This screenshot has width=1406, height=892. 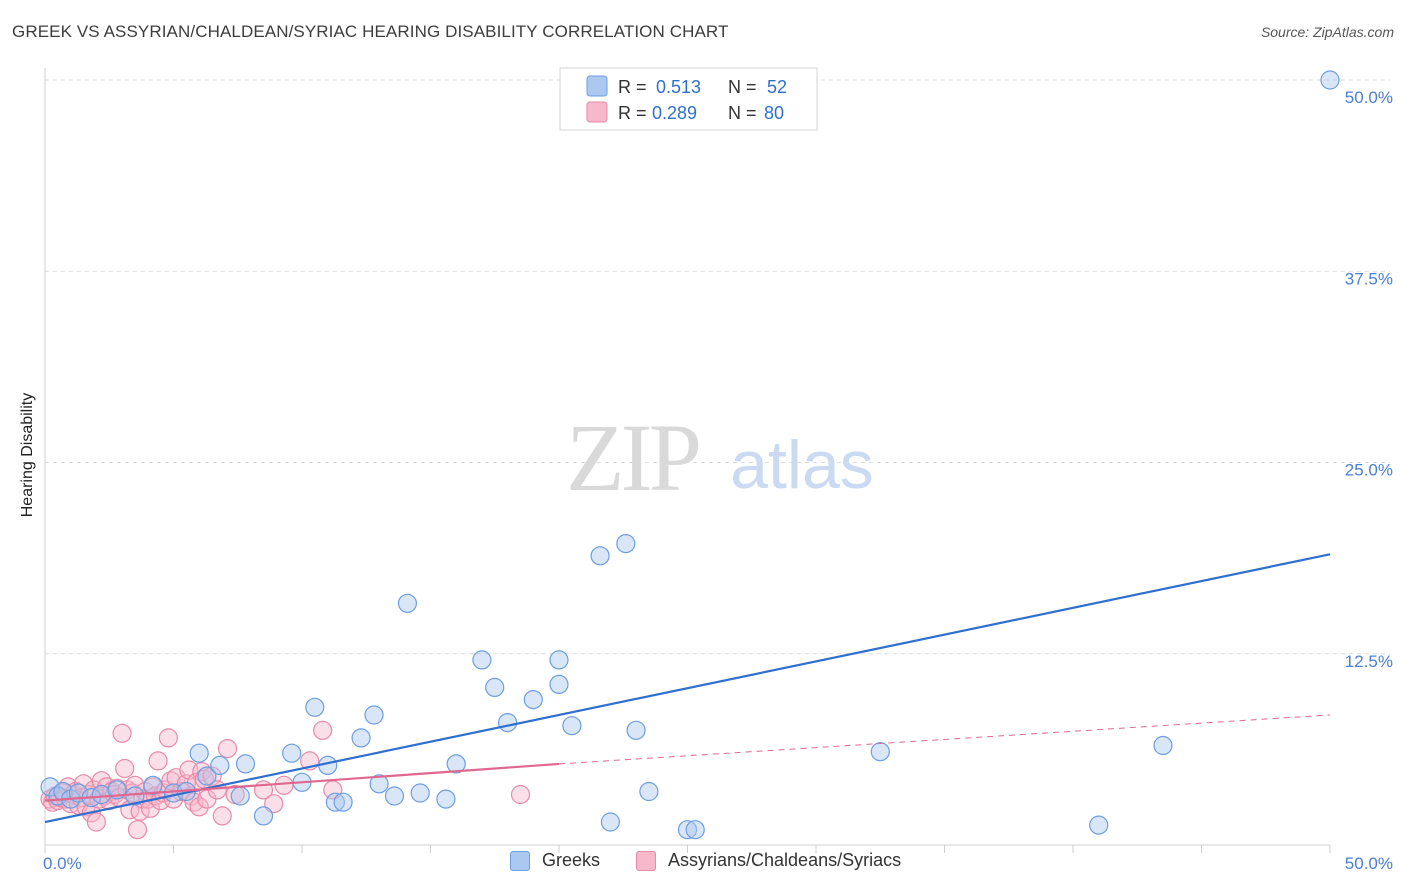 I want to click on y-tick-label-3: 50.0%, so click(x=1369, y=97).